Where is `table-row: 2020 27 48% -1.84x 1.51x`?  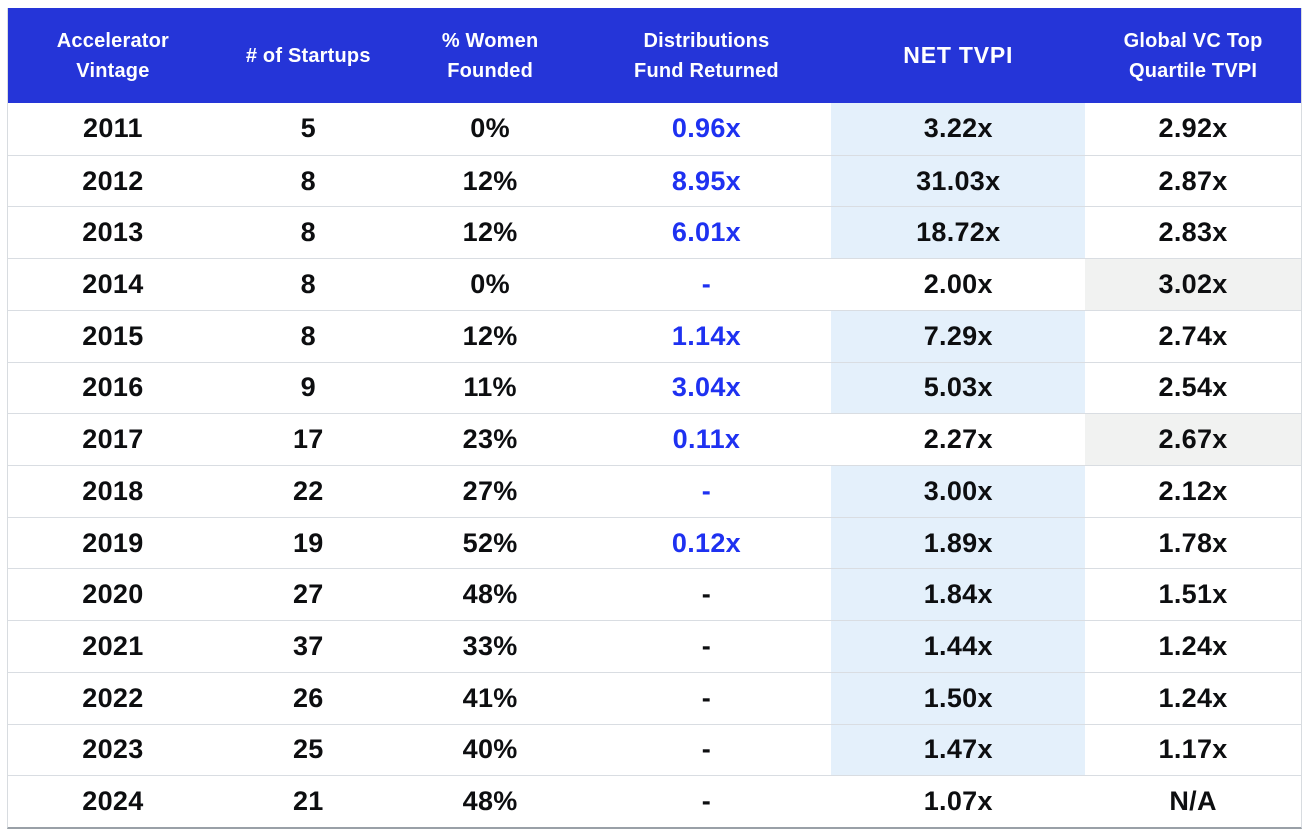 table-row: 2020 27 48% -1.84x 1.51x is located at coordinates (654, 594).